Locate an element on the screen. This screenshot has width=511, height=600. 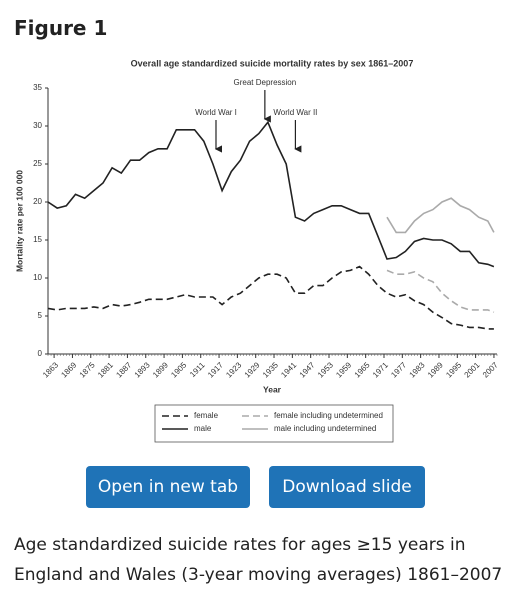
x-tick-label: 1983 is located at coordinates (417, 369).